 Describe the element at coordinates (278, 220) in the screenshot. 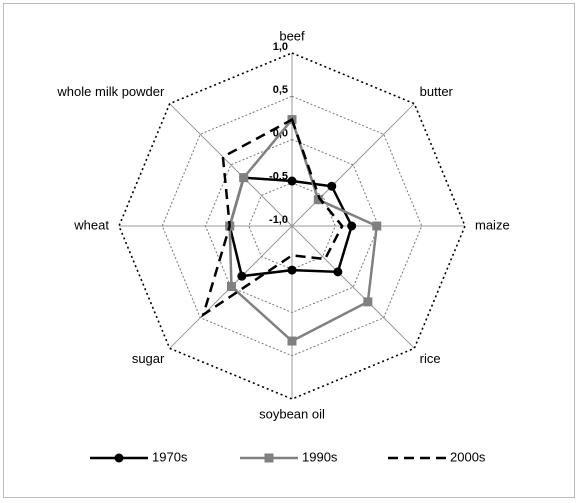

I see `y-tick-label: -1,0` at that location.